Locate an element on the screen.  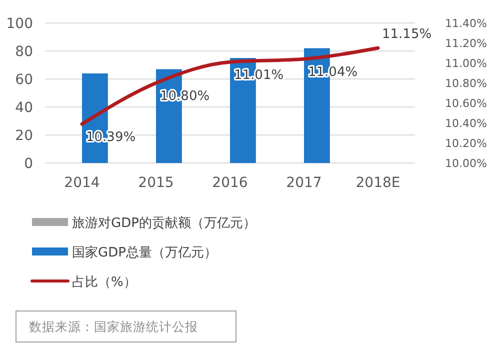
line-series is located at coordinates (230, 86).